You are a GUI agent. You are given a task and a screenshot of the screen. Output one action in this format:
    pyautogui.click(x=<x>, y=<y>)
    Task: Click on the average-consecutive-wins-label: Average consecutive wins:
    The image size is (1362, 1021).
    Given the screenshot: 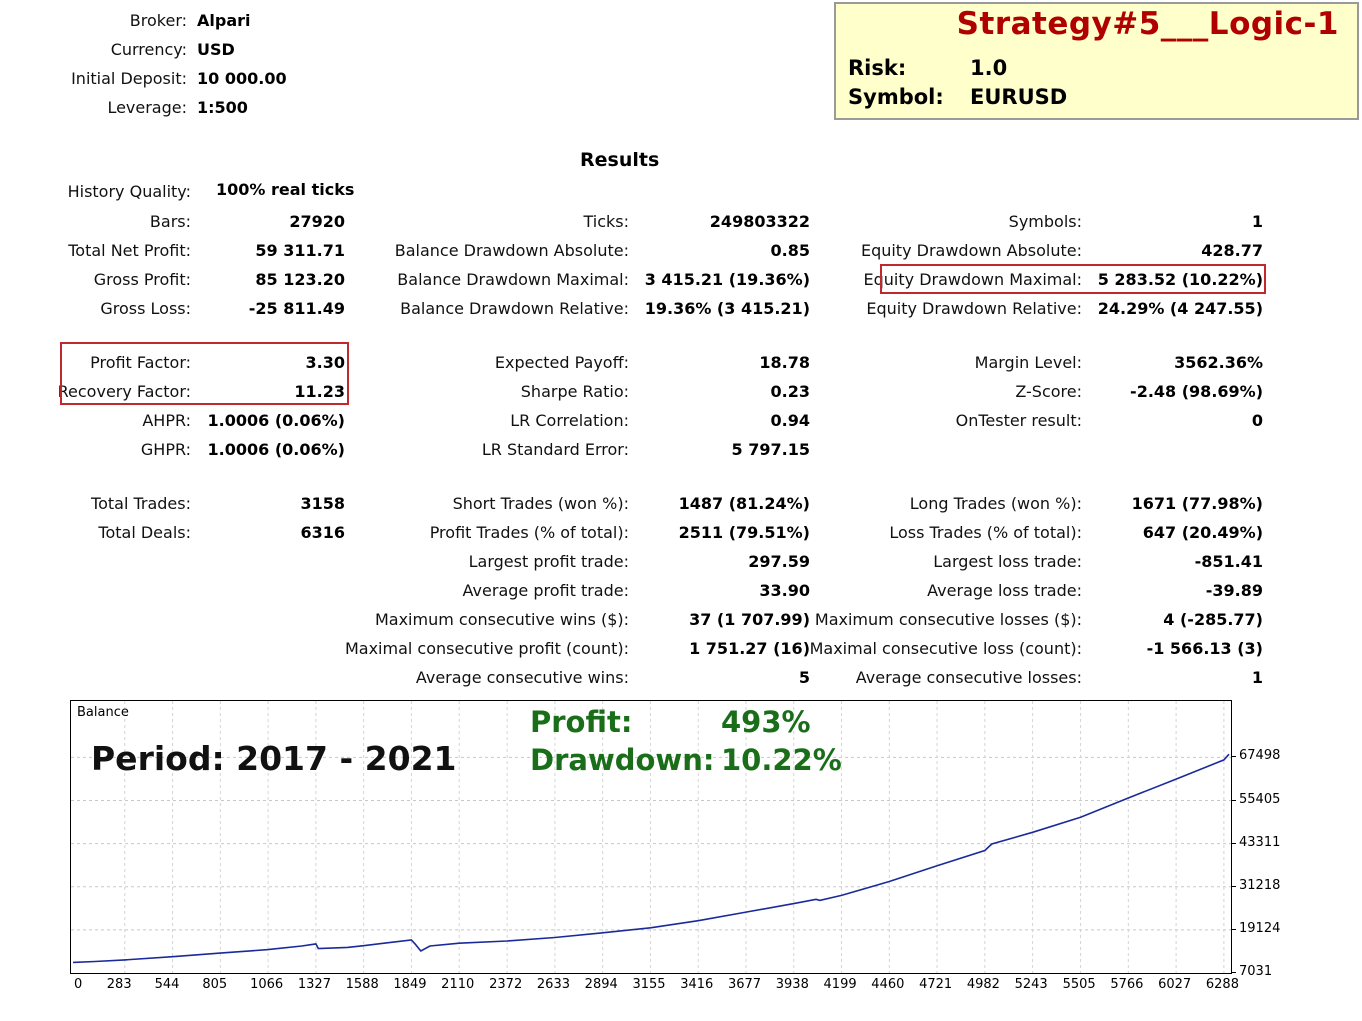 What is the action you would take?
    pyautogui.click(x=522, y=677)
    